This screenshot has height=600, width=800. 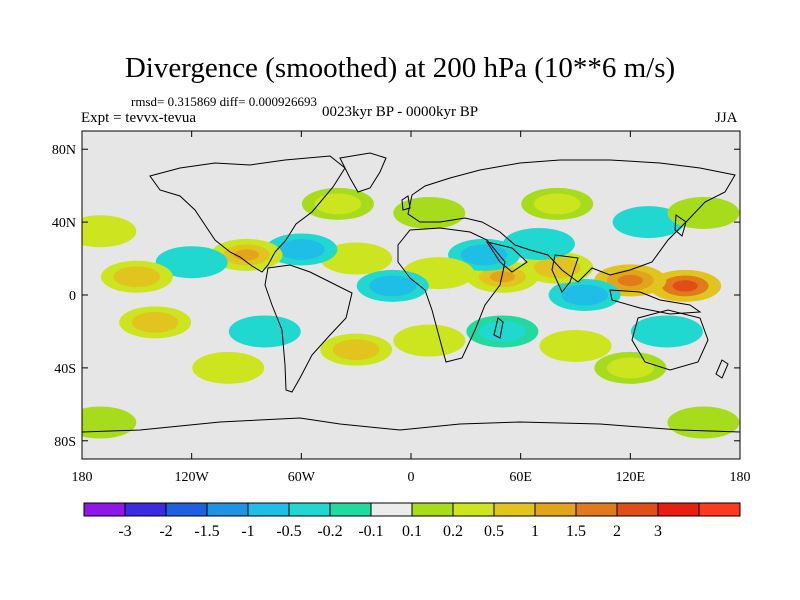 What do you see at coordinates (412, 521) in the screenshot?
I see `colorbar: -3 -2 -1.5 -1 -0.5 -0.2 -0.1 0.1 0.2 0.5 1 1.5 2 3` at bounding box center [412, 521].